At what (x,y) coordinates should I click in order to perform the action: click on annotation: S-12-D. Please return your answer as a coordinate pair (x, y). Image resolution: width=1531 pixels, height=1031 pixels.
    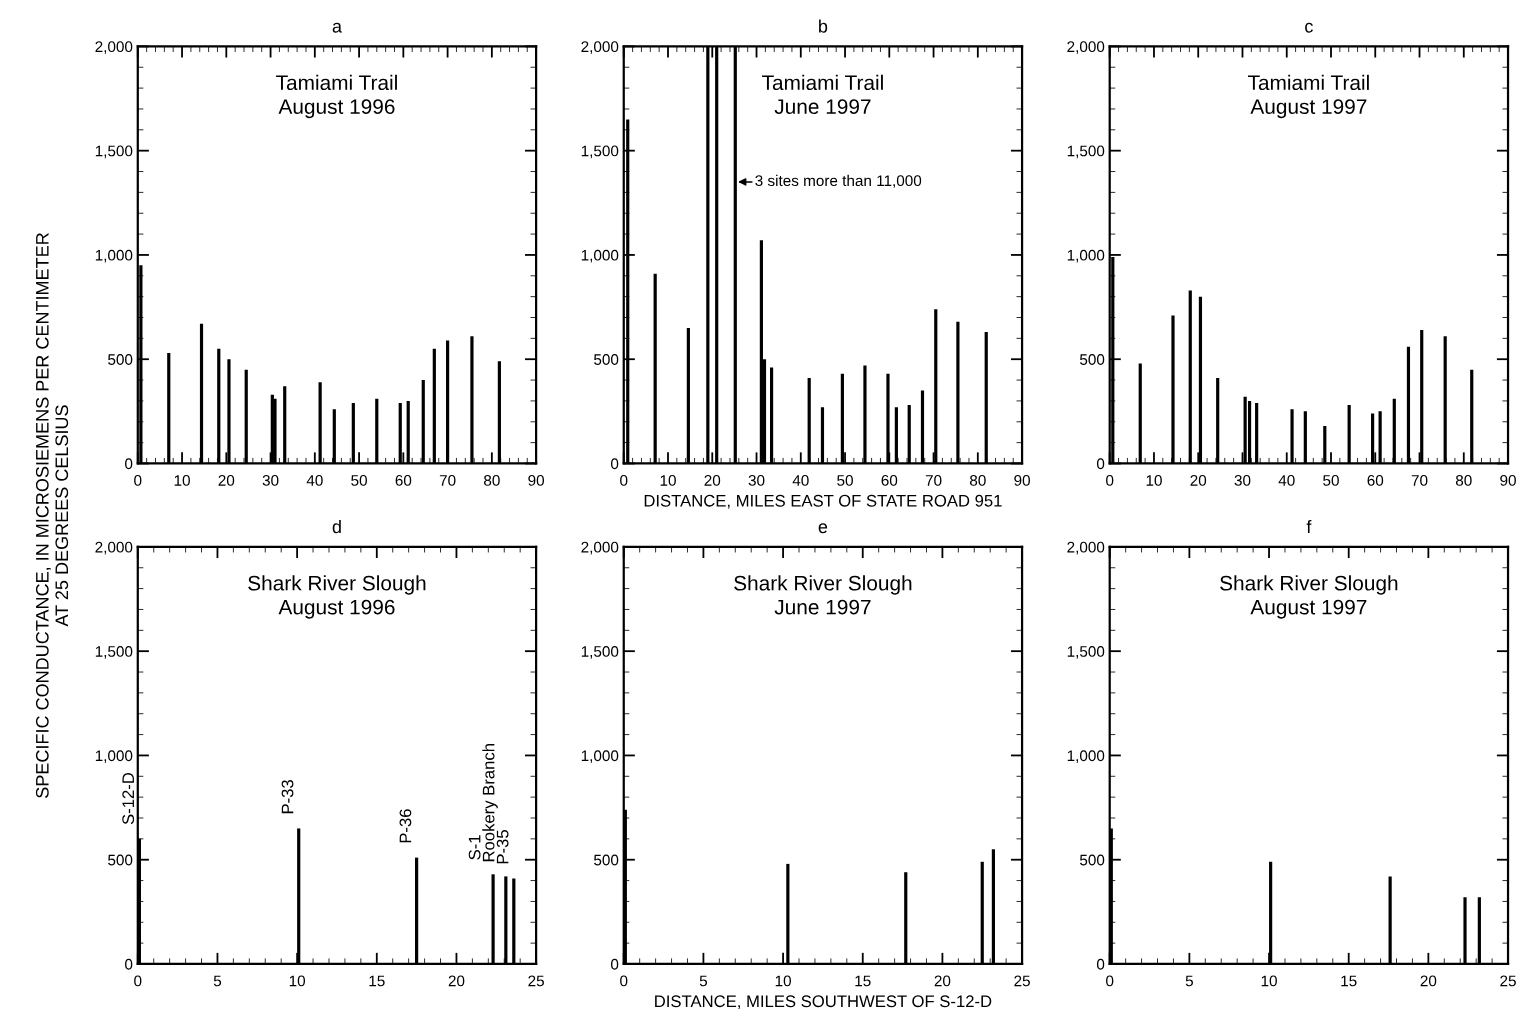
    Looking at the image, I should click on (128, 798).